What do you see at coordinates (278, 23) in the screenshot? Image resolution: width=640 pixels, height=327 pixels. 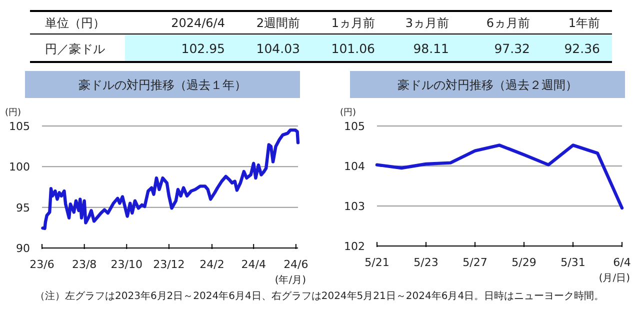 I see `category-label: 2週間前` at bounding box center [278, 23].